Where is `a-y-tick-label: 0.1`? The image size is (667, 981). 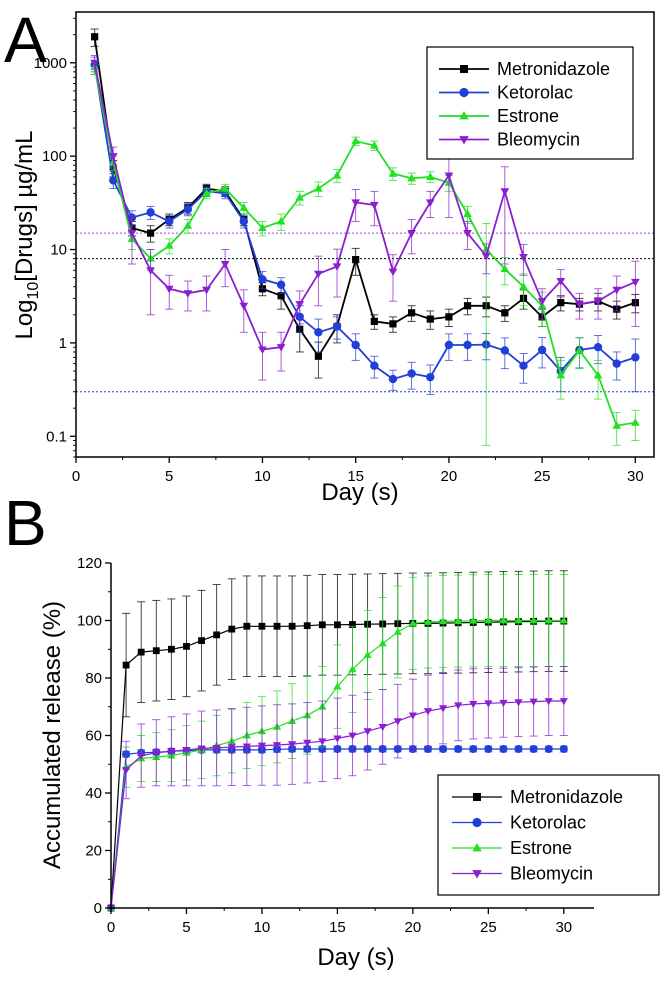 a-y-tick-label: 0.1 is located at coordinates (56, 436).